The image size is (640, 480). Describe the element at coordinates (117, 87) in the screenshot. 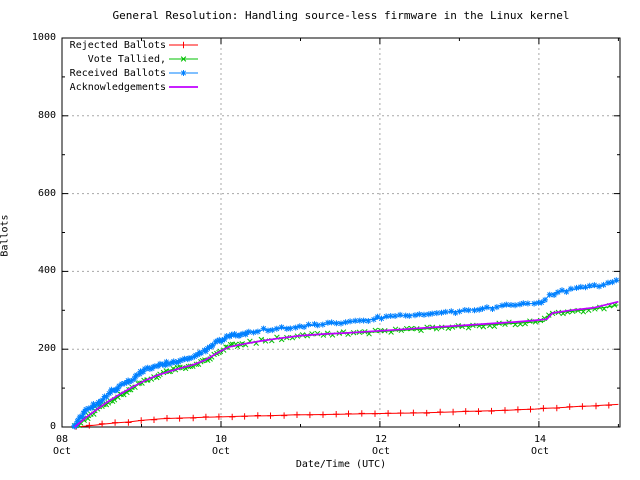

I see `legend-label-acknowledgements: Acknowledgements` at that location.